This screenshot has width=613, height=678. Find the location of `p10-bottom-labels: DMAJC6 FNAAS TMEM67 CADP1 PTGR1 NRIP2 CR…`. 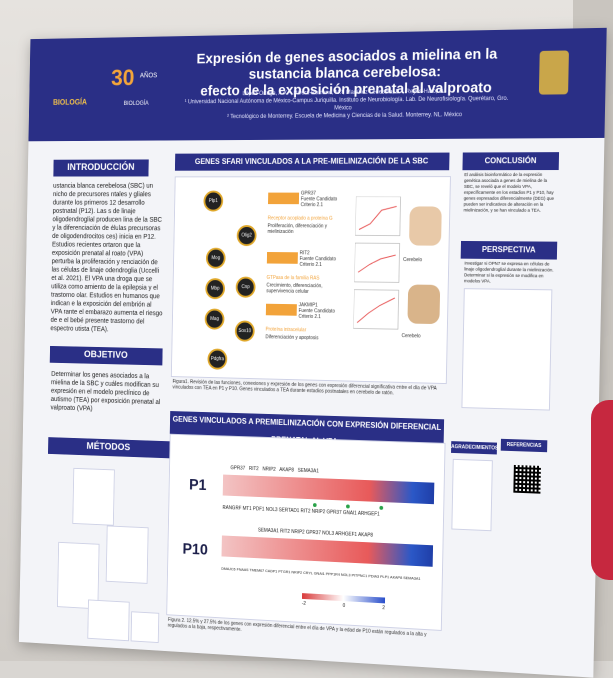

p10-bottom-labels: DMAJC6 FNAAS TMEM67 CADP1 PTGR1 NRIP2 CR… is located at coordinates (320, 573).